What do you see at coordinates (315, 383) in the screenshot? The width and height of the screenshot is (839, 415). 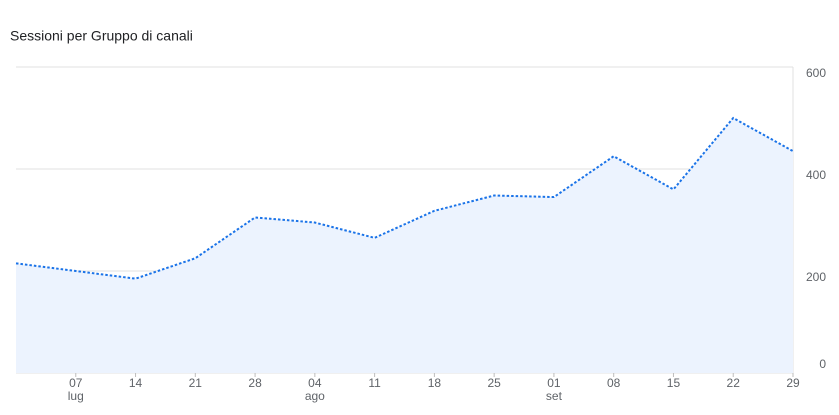 I see `x-tick-label: 04` at bounding box center [315, 383].